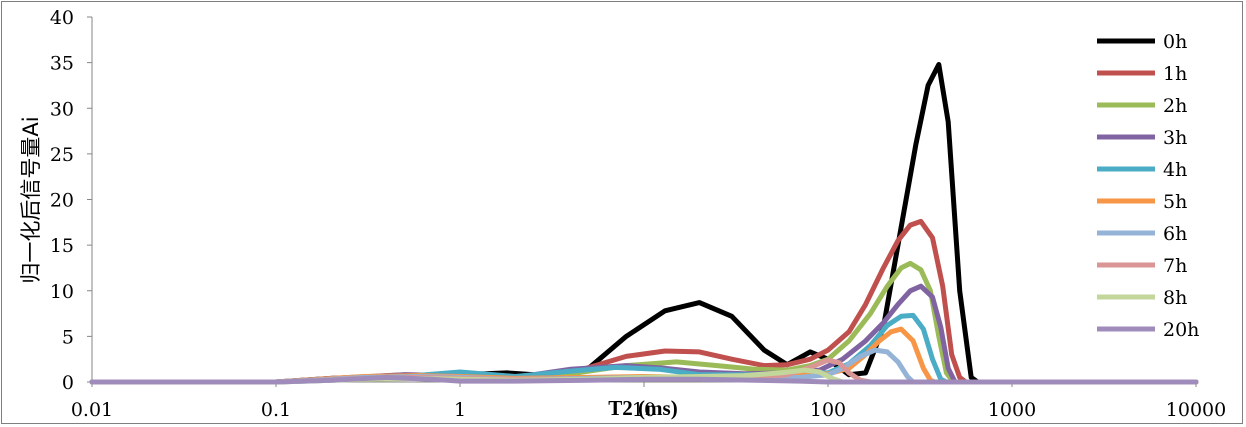 Image resolution: width=1246 pixels, height=427 pixels. Describe the element at coordinates (62, 109) in the screenshot. I see `y-tick-label: 30` at that location.